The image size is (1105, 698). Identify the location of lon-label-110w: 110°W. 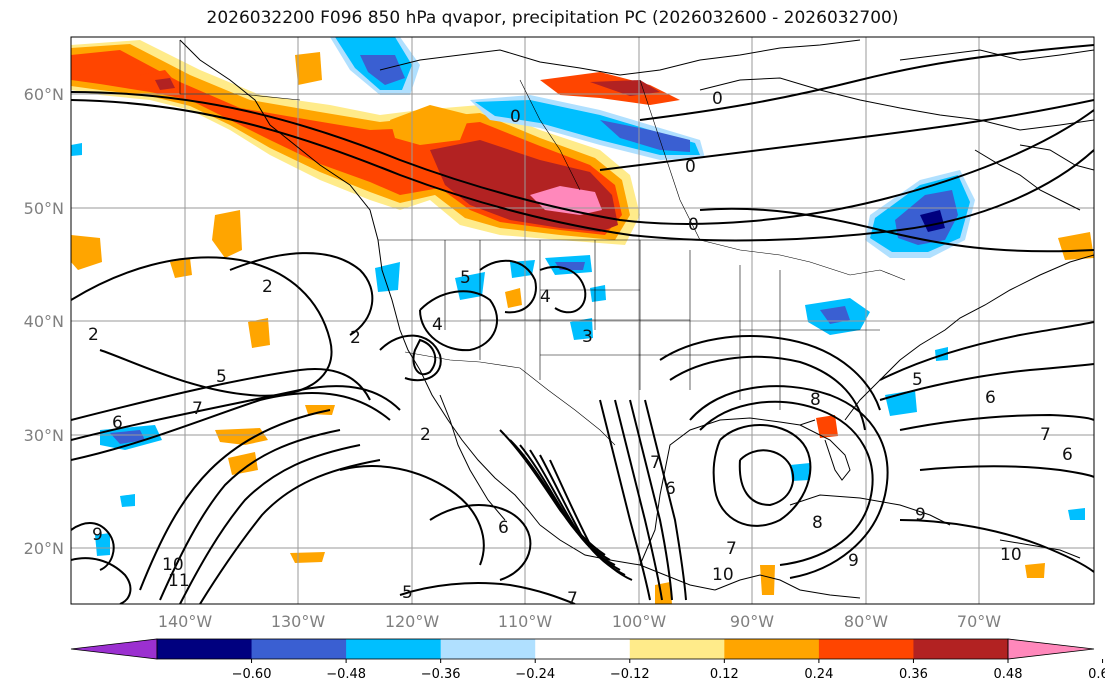
(525, 621).